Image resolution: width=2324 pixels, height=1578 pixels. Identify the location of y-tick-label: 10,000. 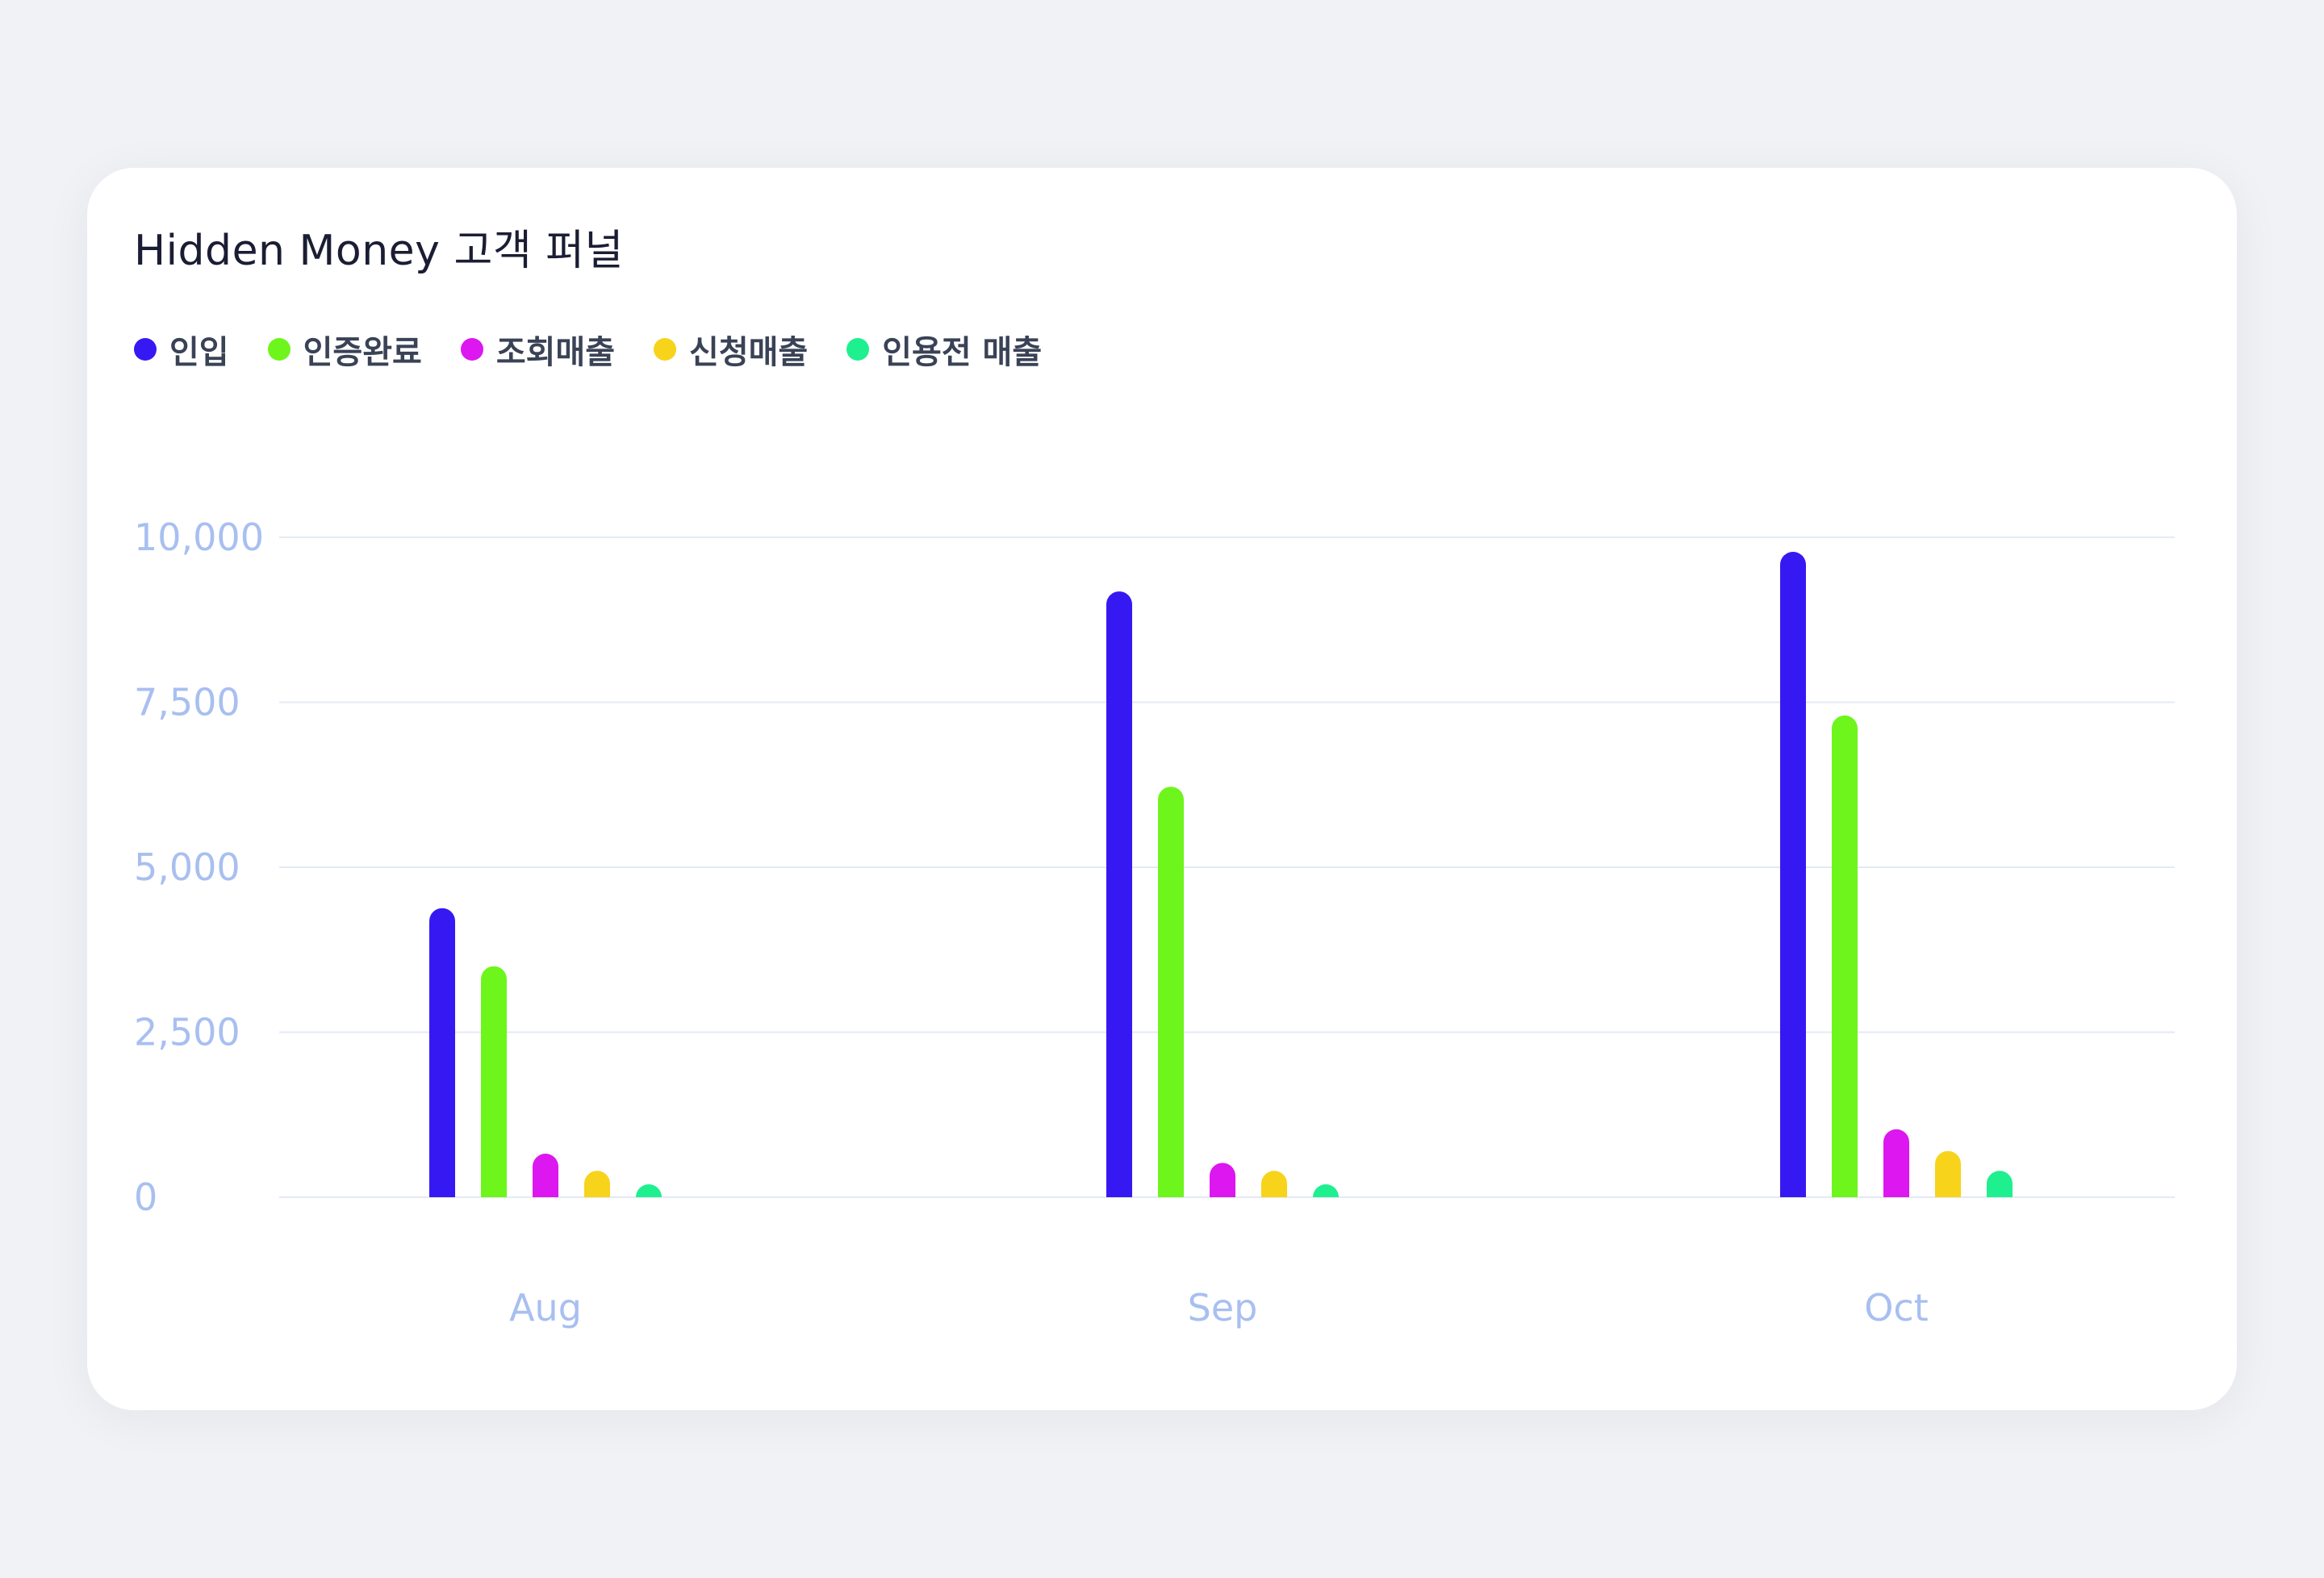
(199, 537).